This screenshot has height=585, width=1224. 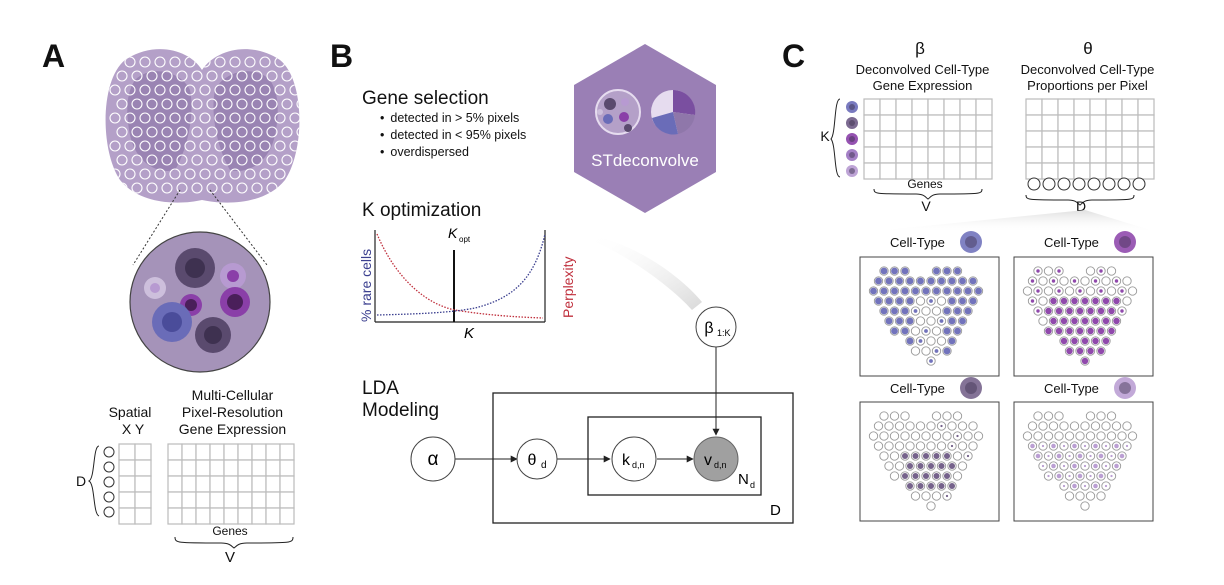 I want to click on a-spatial-matrix, so click(x=135, y=484).